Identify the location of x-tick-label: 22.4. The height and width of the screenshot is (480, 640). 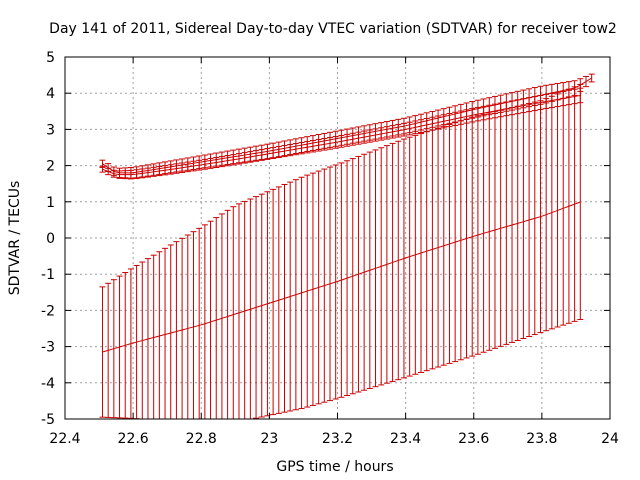
(64, 439).